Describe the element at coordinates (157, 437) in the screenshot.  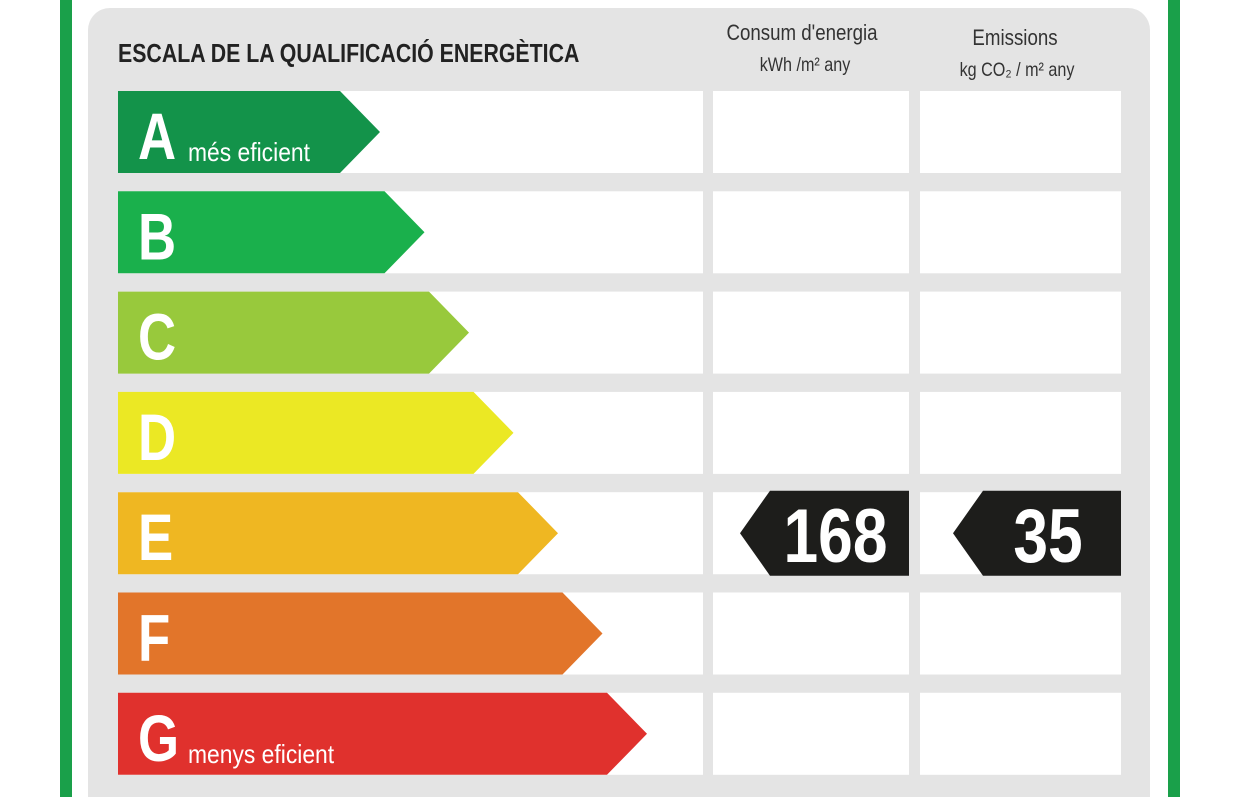
I see `rating-letter: D` at that location.